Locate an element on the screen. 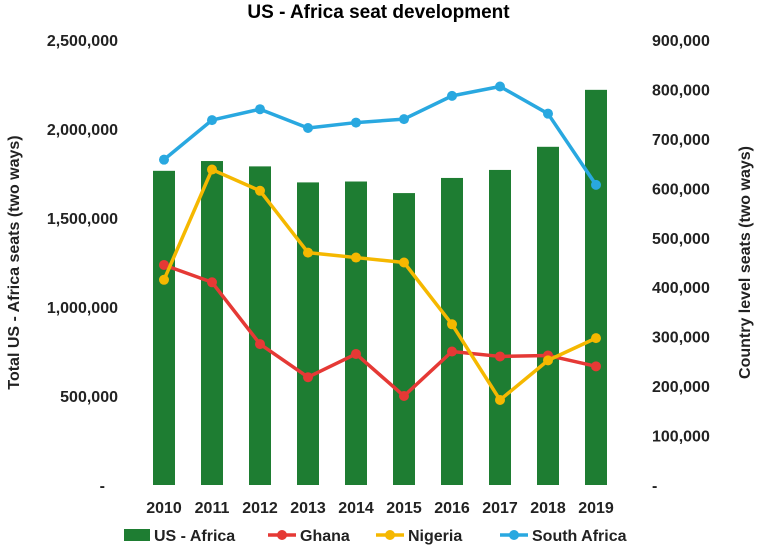 Image resolution: width=757 pixels, height=555 pixels. bar-2015 is located at coordinates (404, 339).